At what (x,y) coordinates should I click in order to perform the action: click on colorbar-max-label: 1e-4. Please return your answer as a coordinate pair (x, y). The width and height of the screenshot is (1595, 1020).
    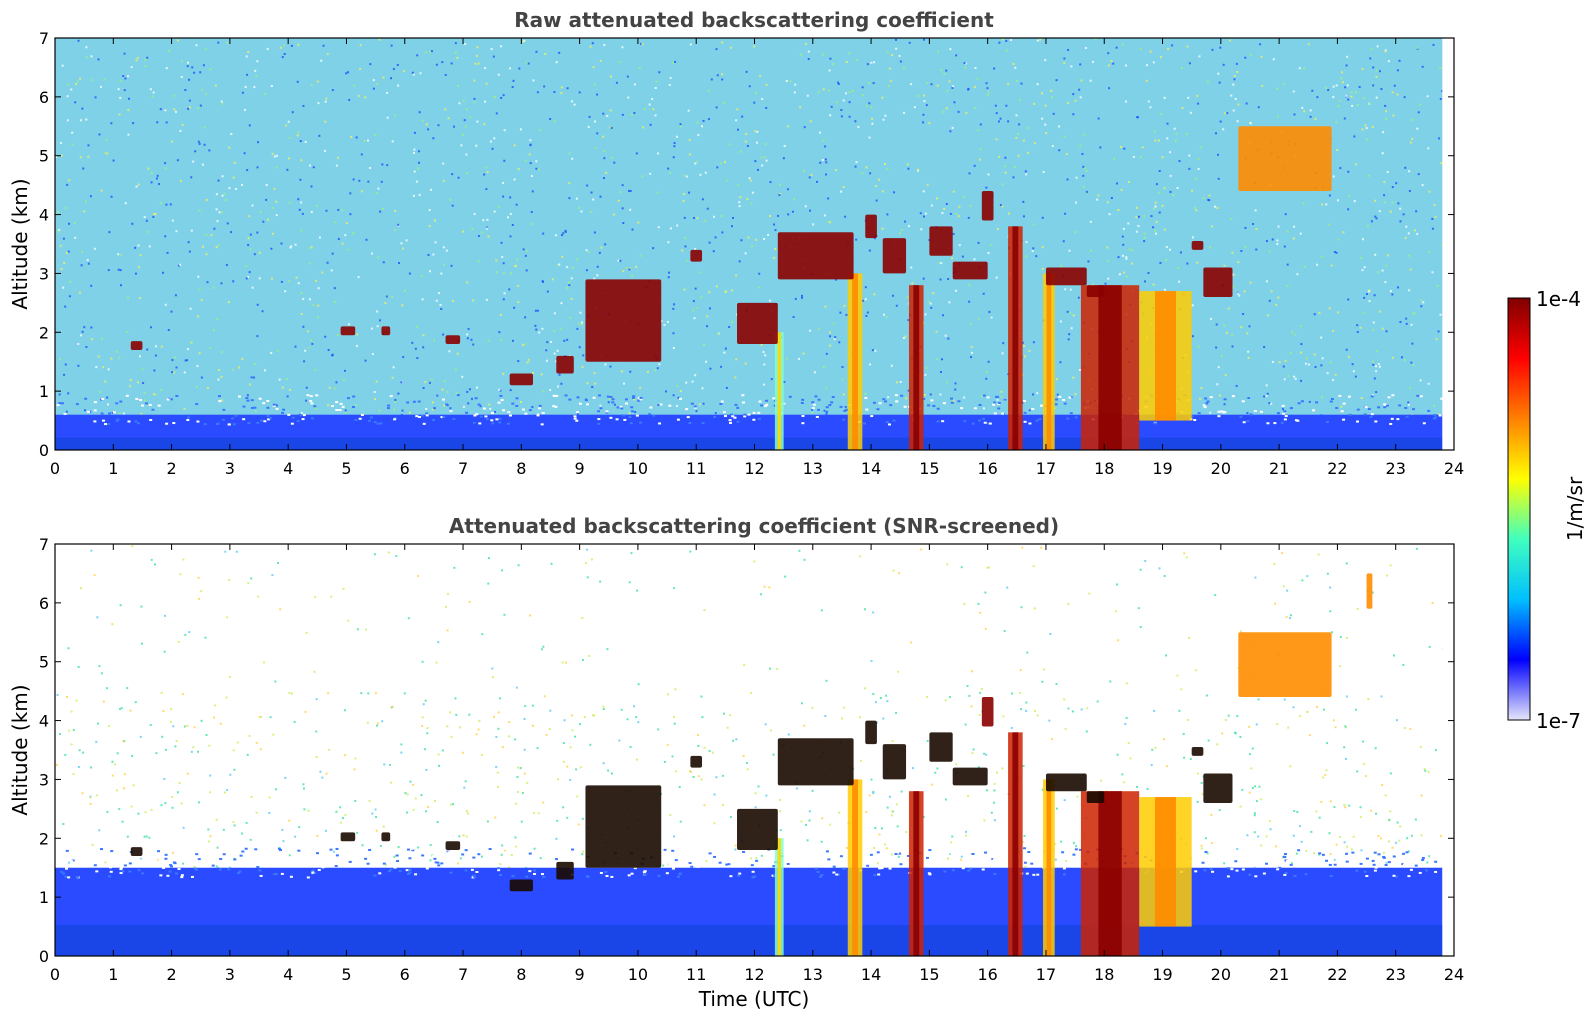
    Looking at the image, I should click on (1558, 299).